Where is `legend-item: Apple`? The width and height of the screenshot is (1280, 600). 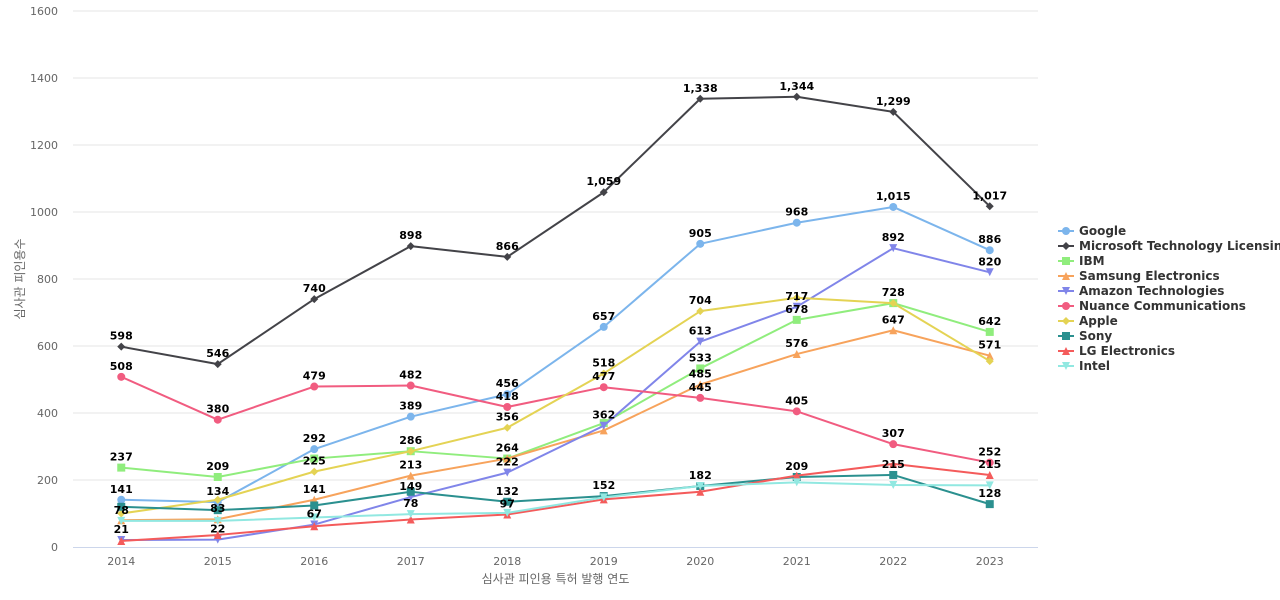 legend-item: Apple is located at coordinates (1088, 321).